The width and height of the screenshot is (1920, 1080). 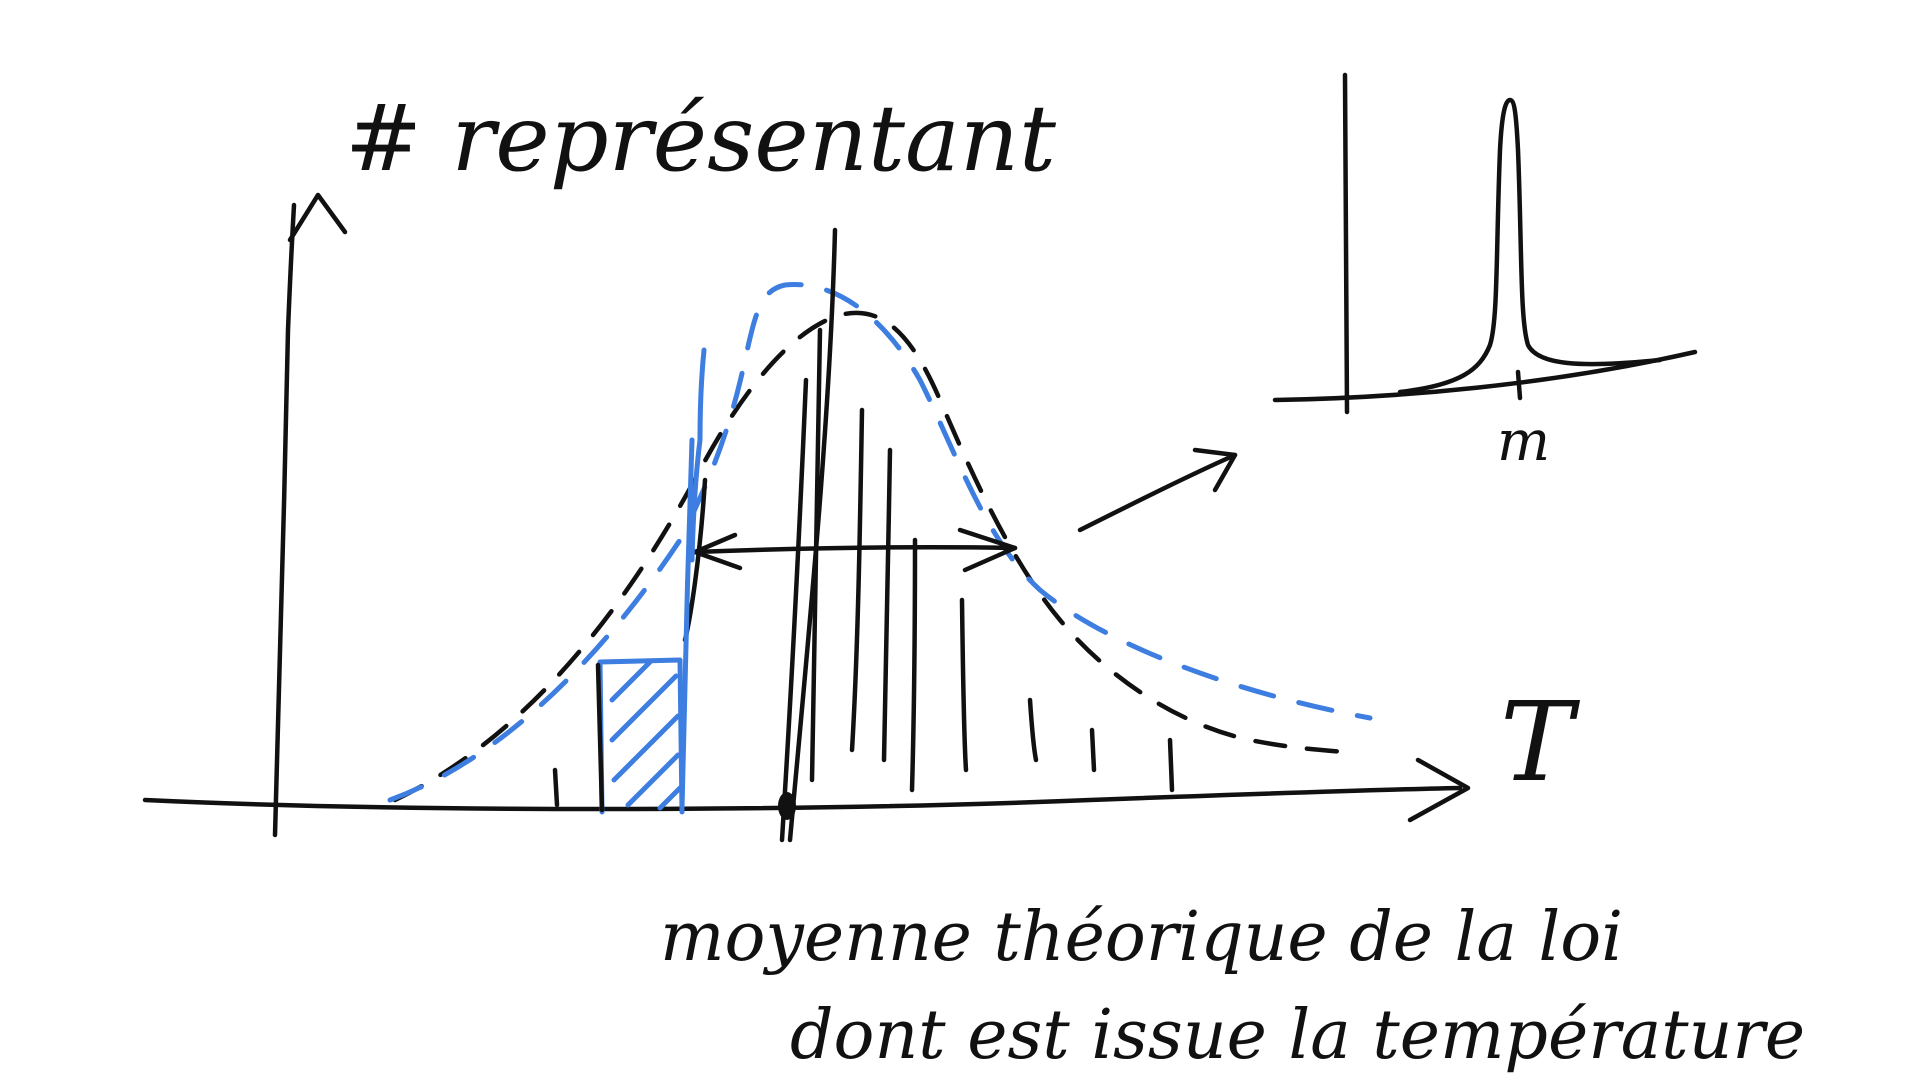 I want to click on inset-tick, so click(x=1519, y=385).